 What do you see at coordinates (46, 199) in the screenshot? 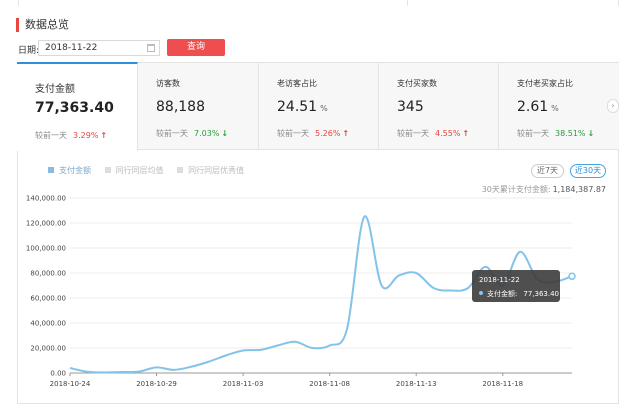
I see `y-tick-label: 140,000.00` at bounding box center [46, 199].